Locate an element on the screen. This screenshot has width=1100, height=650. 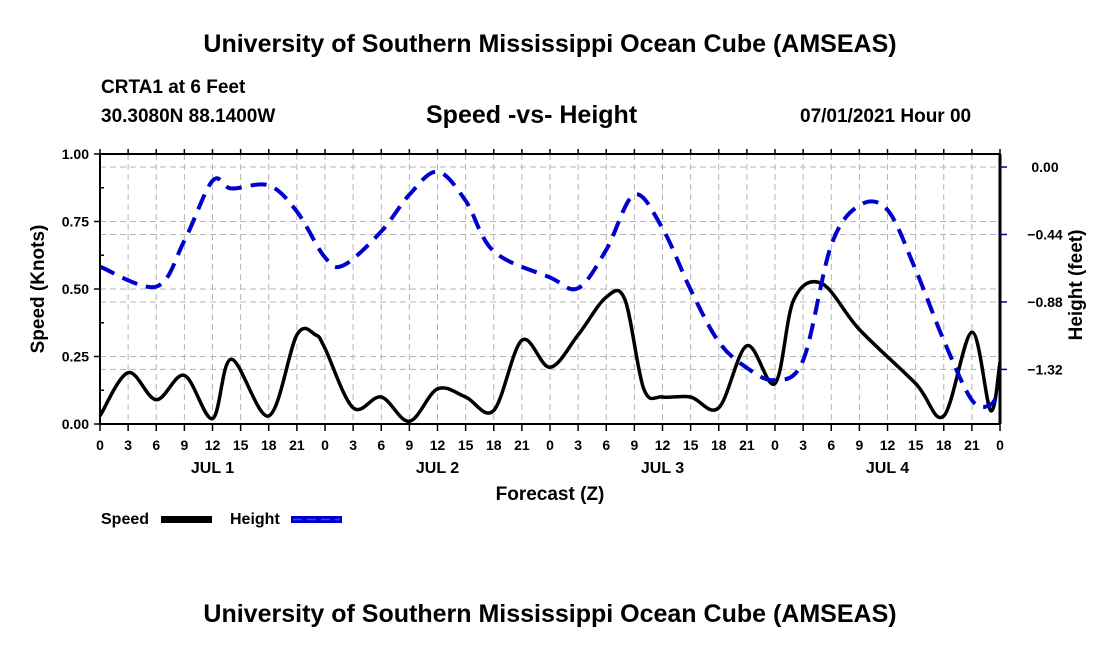
x-day-label: JUL 3 is located at coordinates (662, 468).